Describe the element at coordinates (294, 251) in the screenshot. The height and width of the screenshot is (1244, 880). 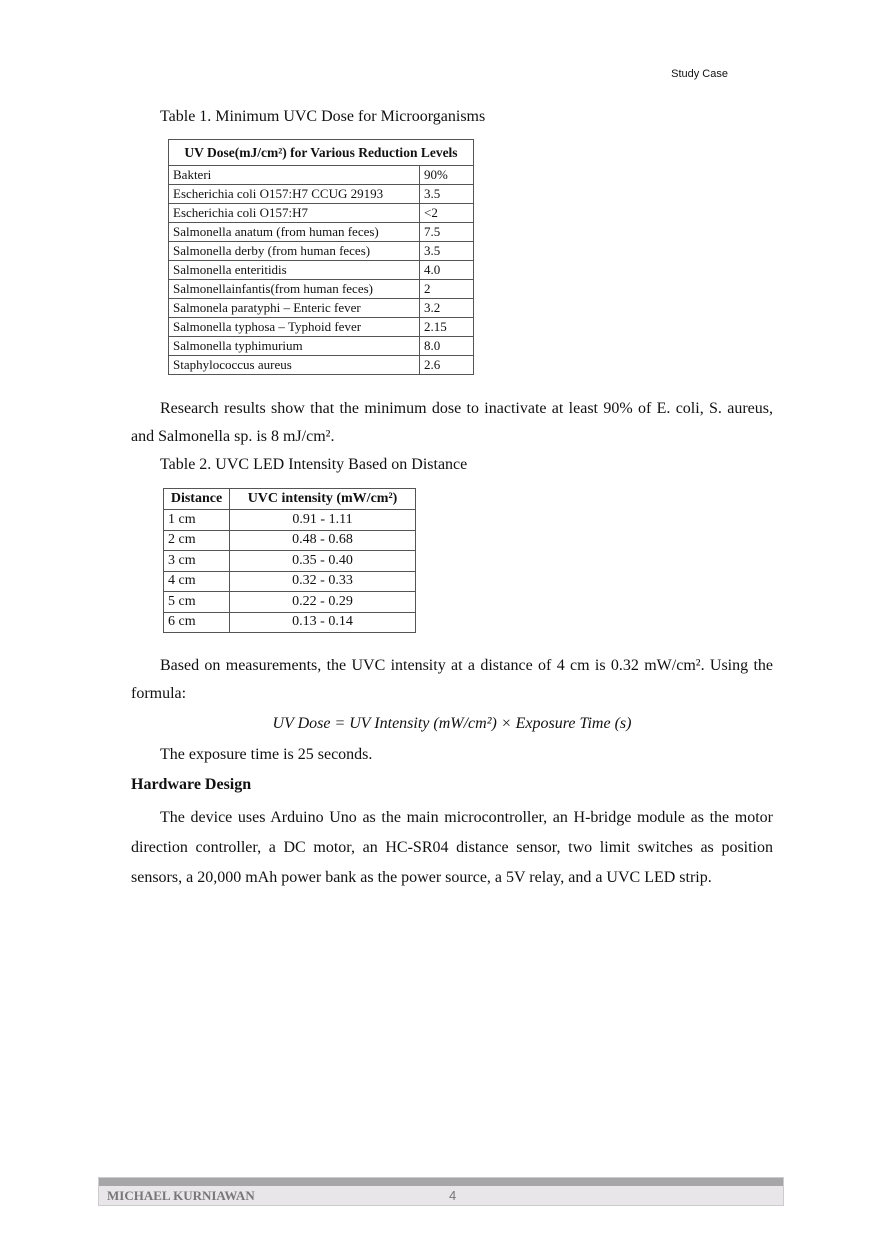
I see `table-cell: Salmonella derby (from human feces)` at that location.